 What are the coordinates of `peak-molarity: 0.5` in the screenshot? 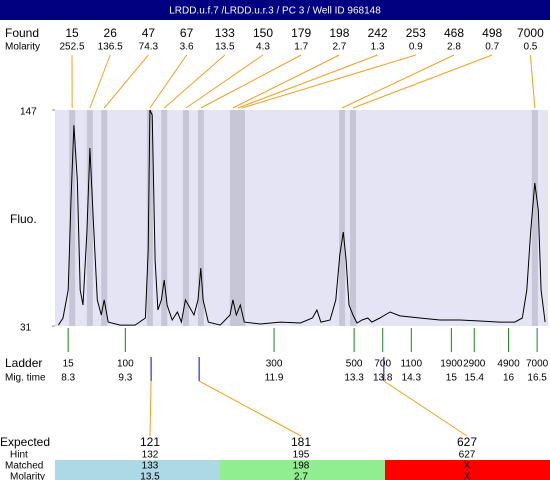 It's located at (530, 47).